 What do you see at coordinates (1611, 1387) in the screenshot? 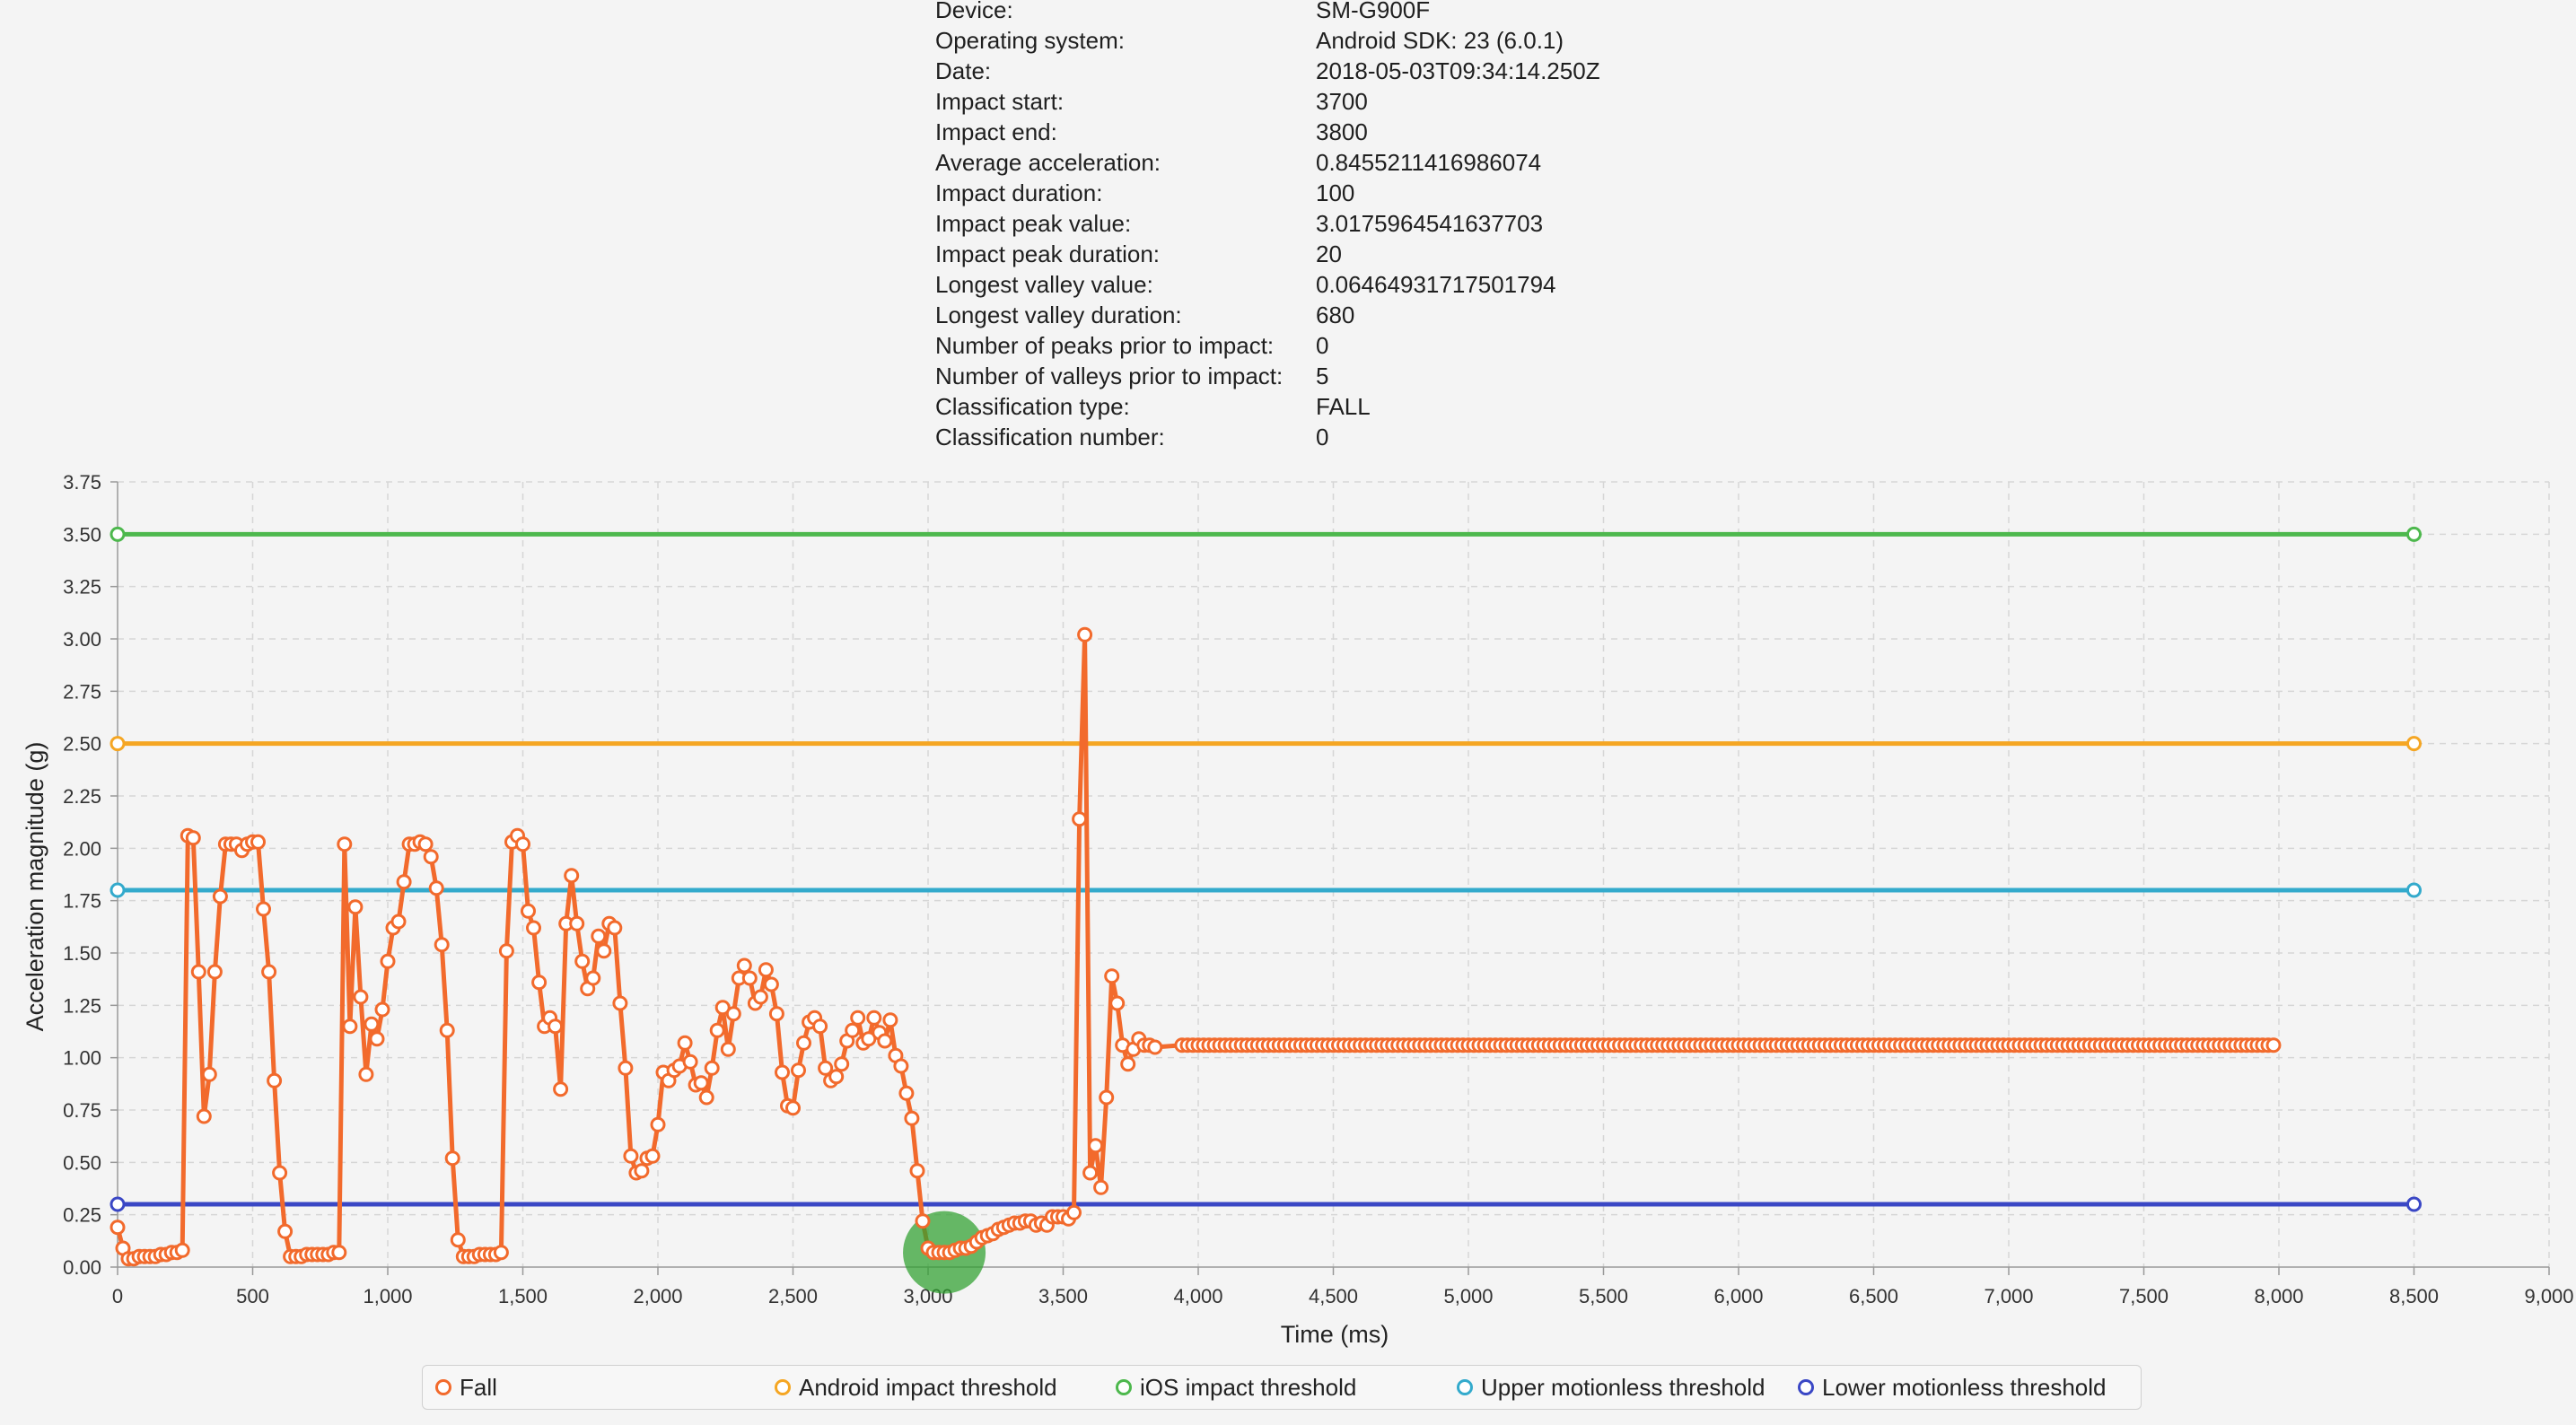
I see `legend-item-upper-motionless-threshold: Upper motionless threshold` at bounding box center [1611, 1387].